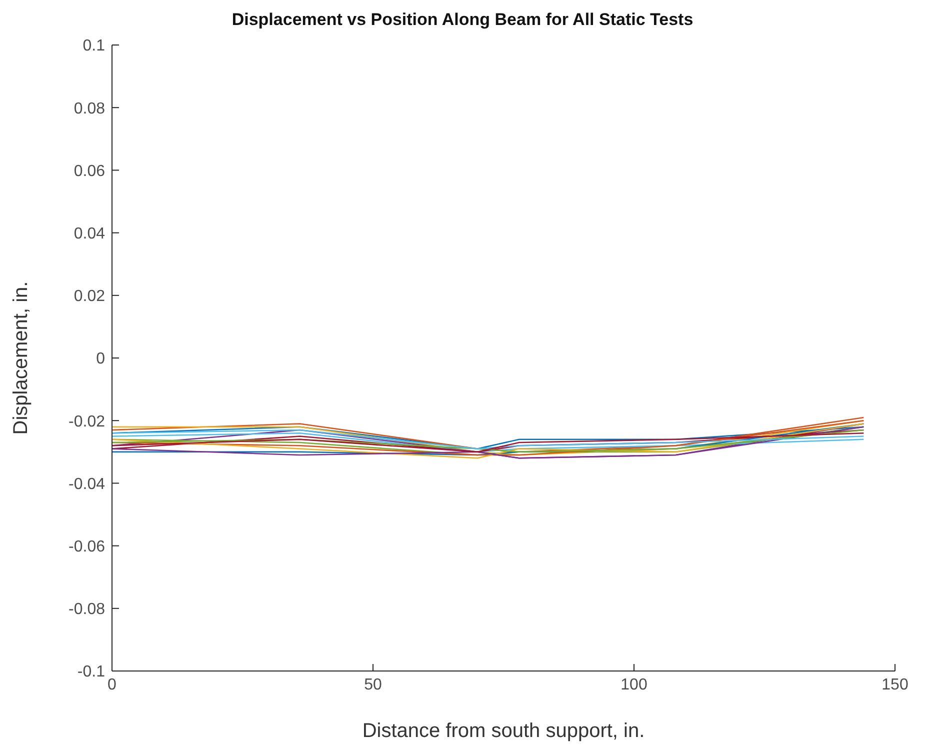 The height and width of the screenshot is (749, 925). Describe the element at coordinates (87, 609) in the screenshot. I see `y-tick-label: -0.08` at that location.